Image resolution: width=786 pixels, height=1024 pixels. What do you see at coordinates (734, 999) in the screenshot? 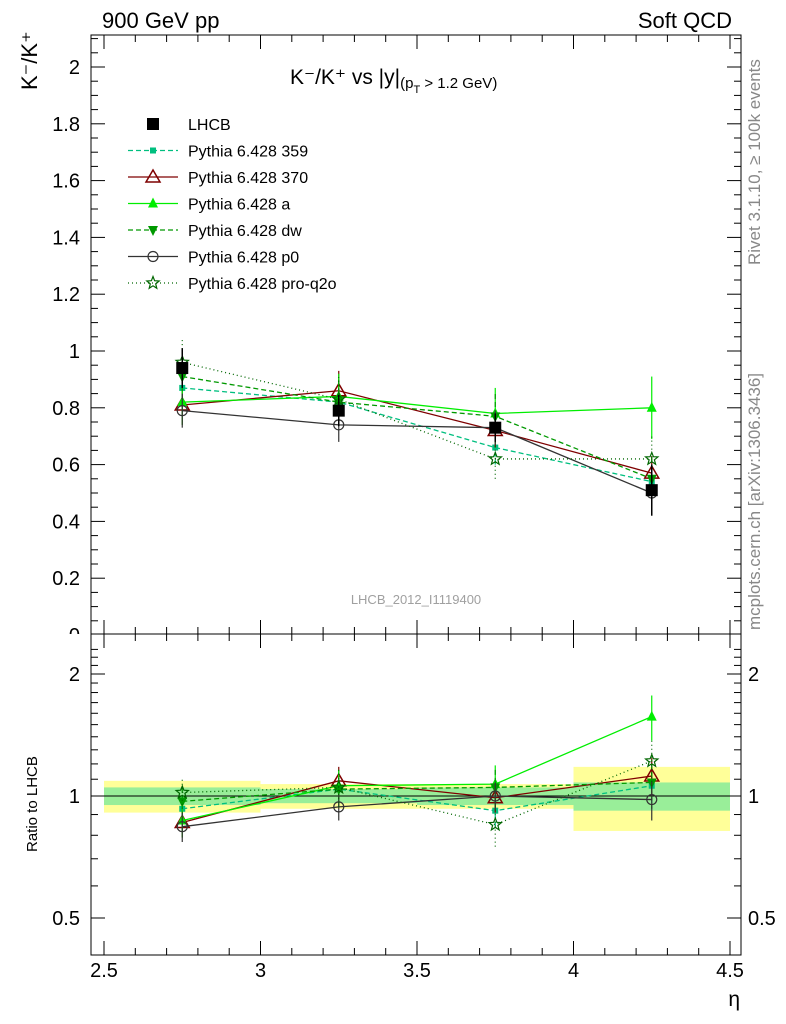
I see `x-axis-label: η` at bounding box center [734, 999].